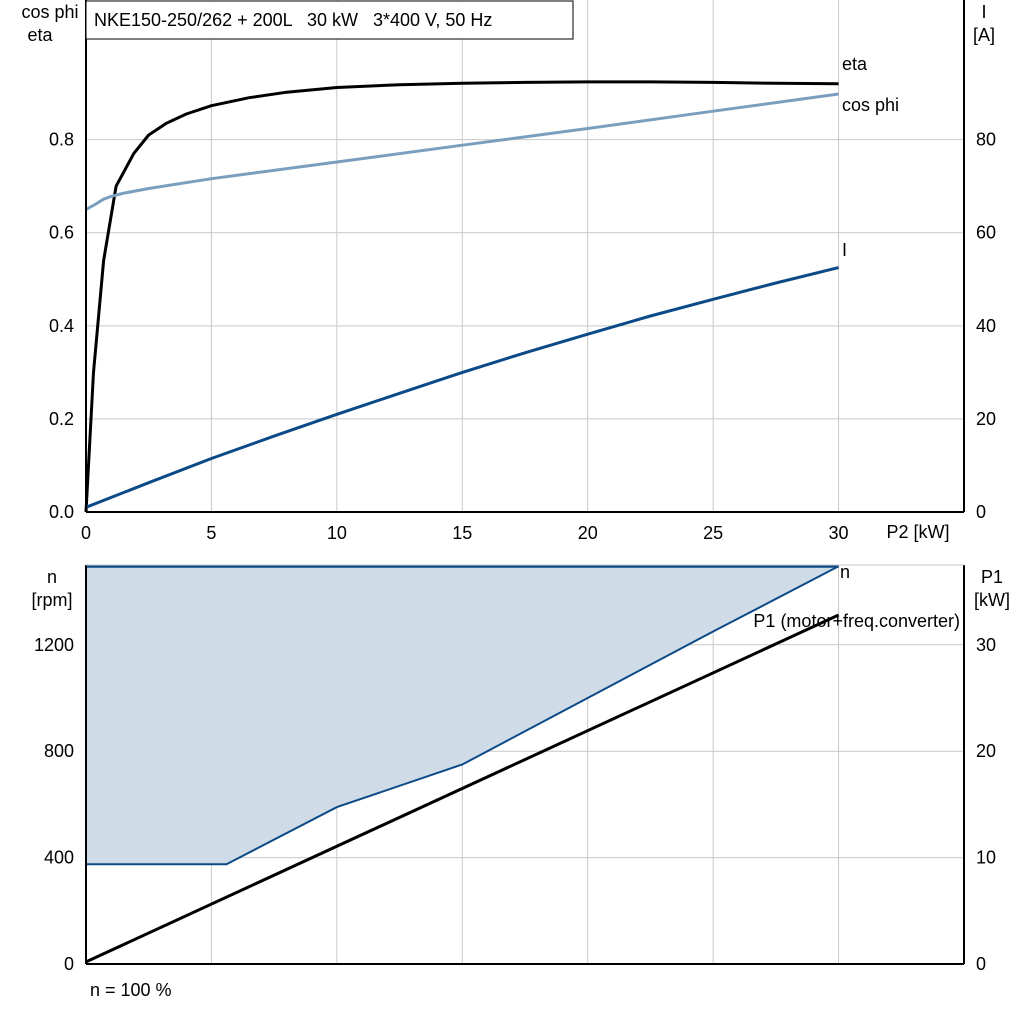  Describe the element at coordinates (61, 419) in the screenshot. I see `c1-ytick-left-1: 0.2` at that location.